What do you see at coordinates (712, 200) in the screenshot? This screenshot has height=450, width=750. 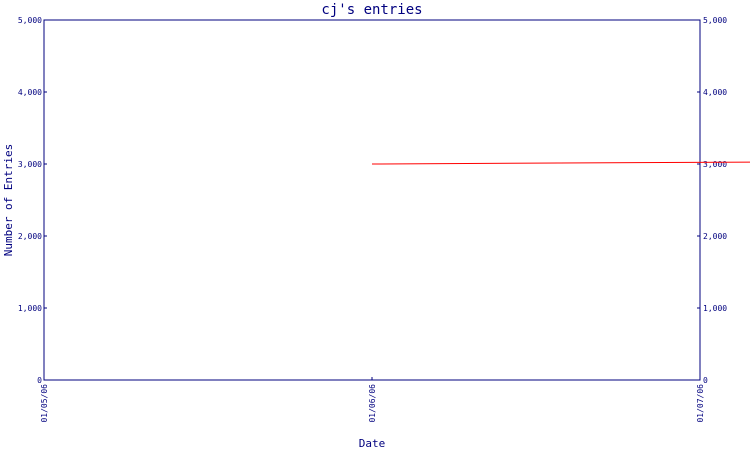 I see `y-axis-right: 0 1,000 2,000 3,000 4,000 5,000` at bounding box center [712, 200].